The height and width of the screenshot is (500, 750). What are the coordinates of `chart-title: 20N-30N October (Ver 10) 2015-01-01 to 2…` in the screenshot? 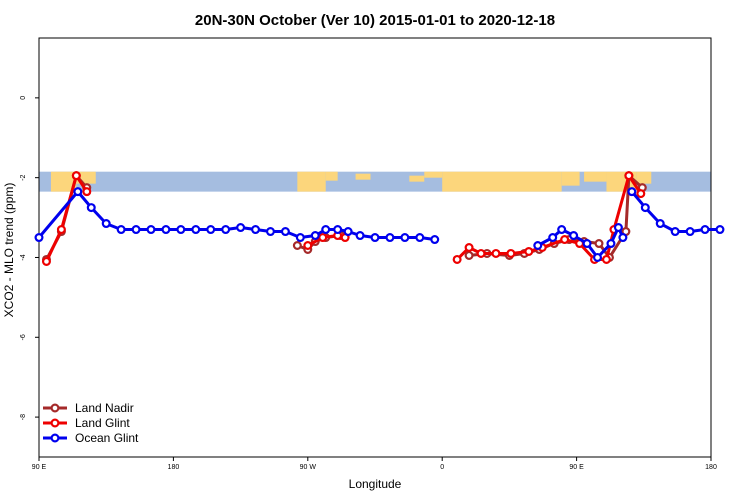 It's located at (375, 20).